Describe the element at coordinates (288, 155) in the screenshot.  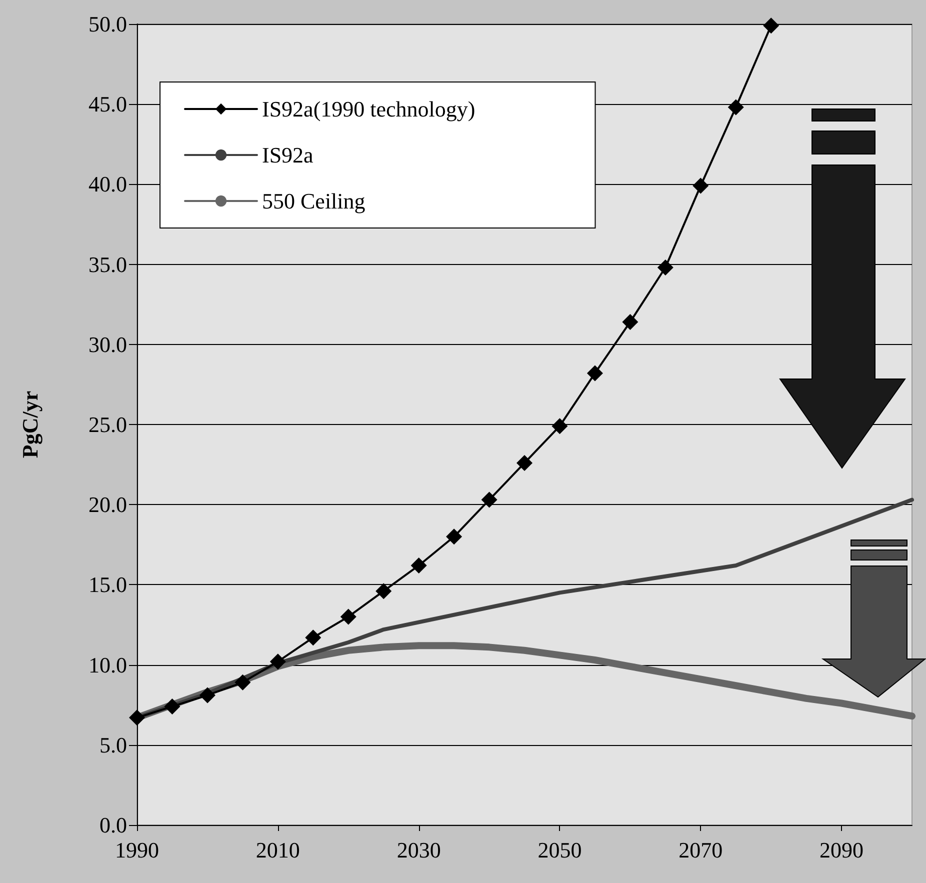
I see `legend-label: IS92a` at that location.